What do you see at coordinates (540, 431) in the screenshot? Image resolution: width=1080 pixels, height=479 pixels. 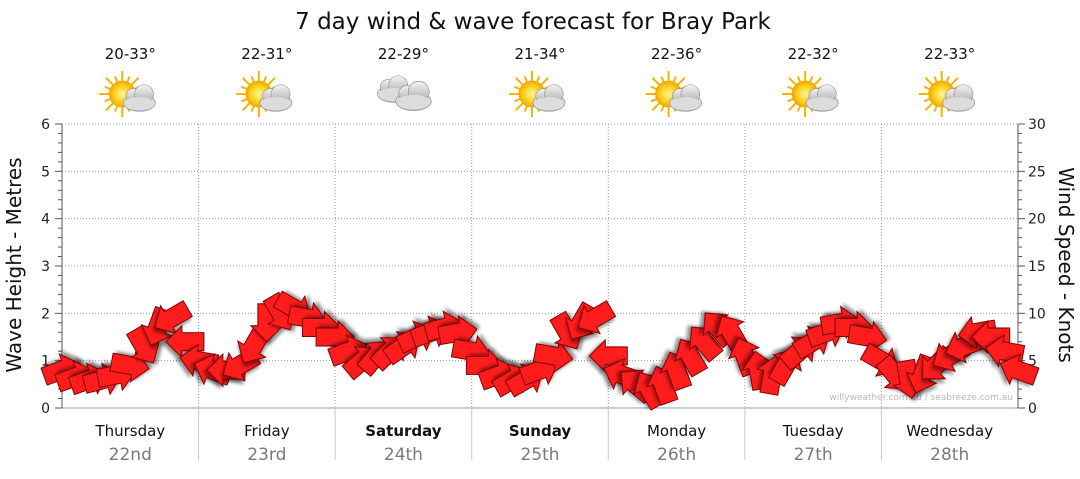 I see `x-tick-label-day: Sunday` at bounding box center [540, 431].